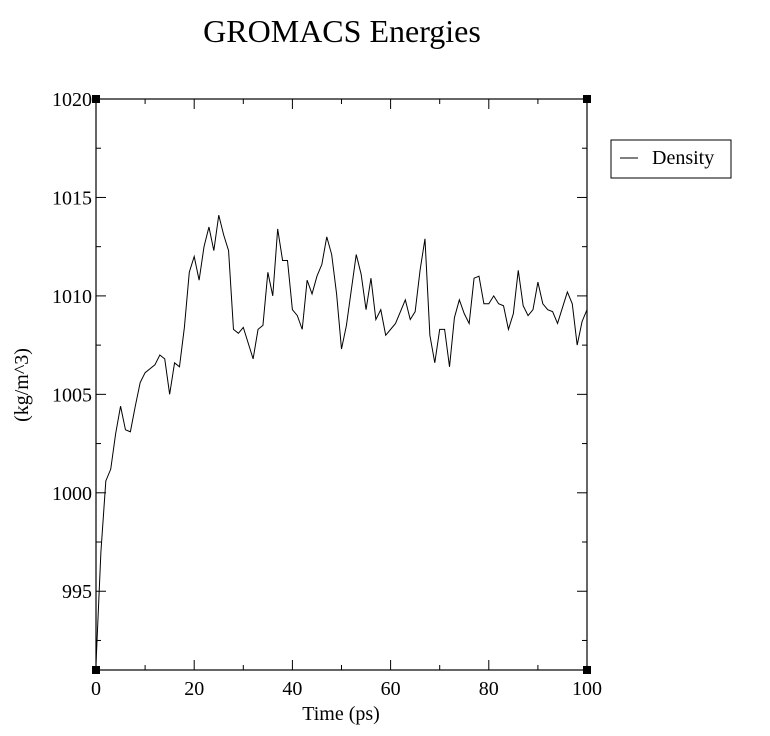 Image resolution: width=770 pixels, height=736 pixels. I want to click on x-tick-label: 20, so click(194, 689).